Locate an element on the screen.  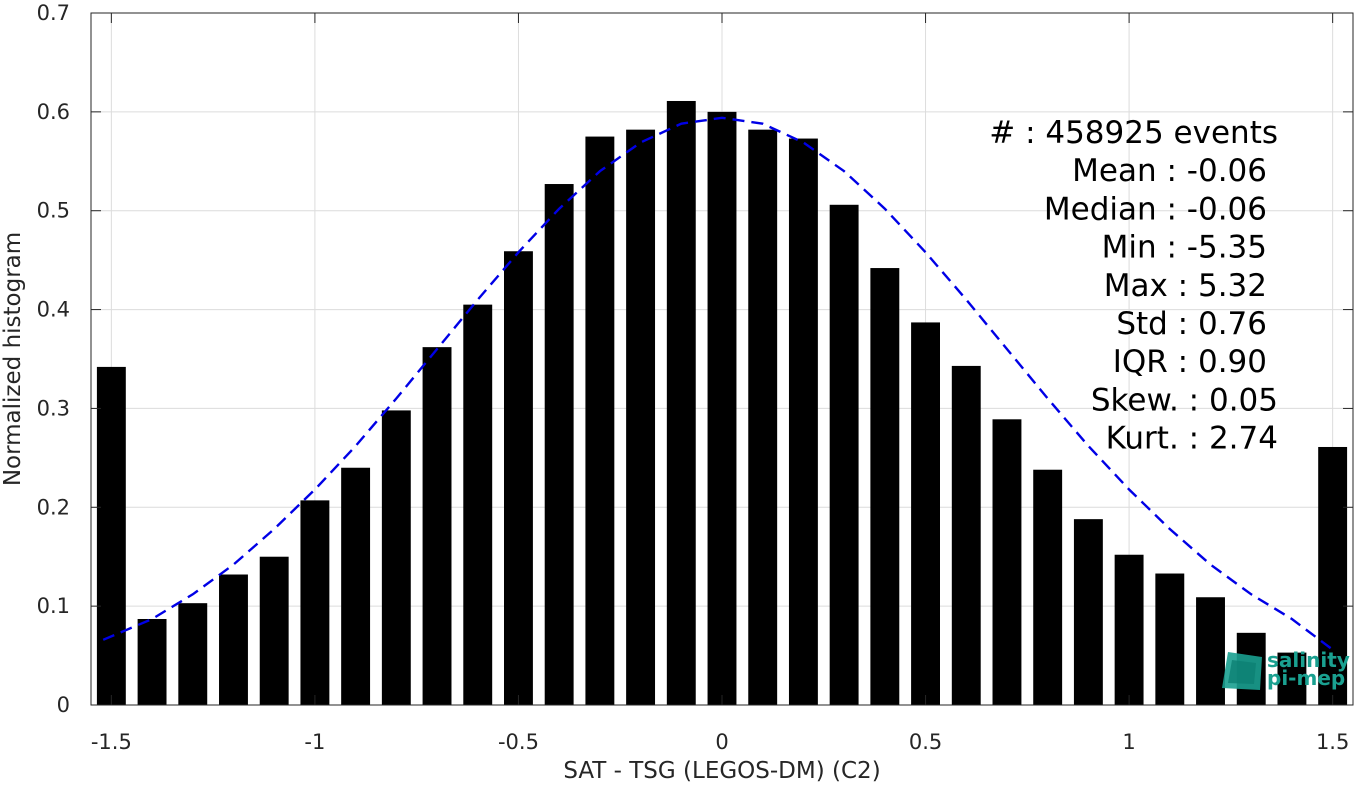
stat-line: Skew. : 0.05 is located at coordinates (1184, 400).